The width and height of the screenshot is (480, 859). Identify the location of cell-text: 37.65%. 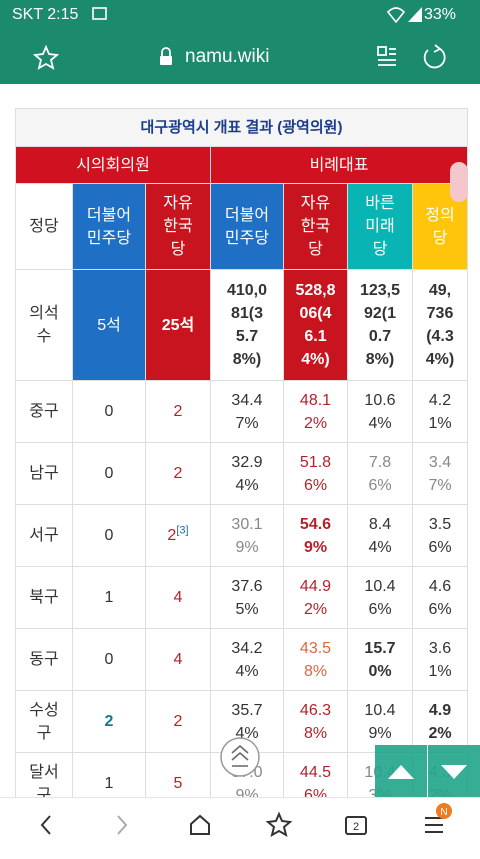
(247, 597).